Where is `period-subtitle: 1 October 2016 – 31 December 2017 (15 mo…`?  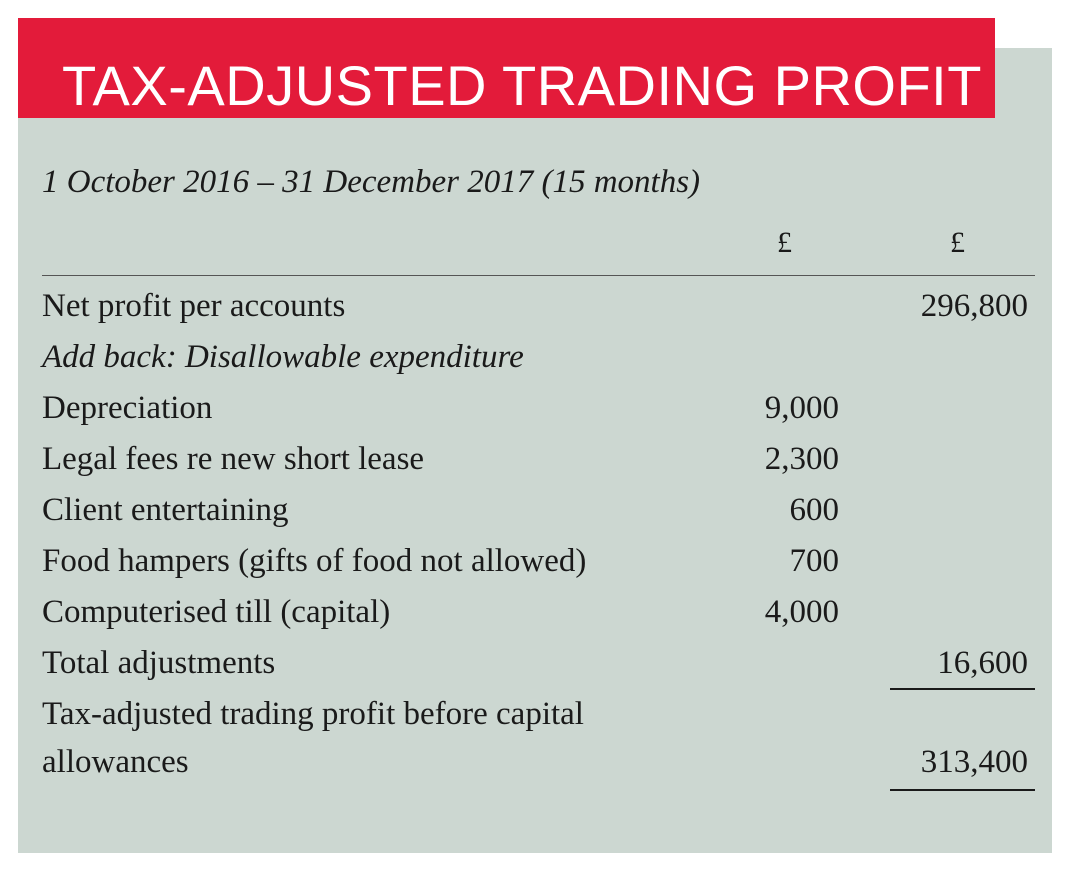 period-subtitle: 1 October 2016 – 31 December 2017 (15 mo… is located at coordinates (371, 182).